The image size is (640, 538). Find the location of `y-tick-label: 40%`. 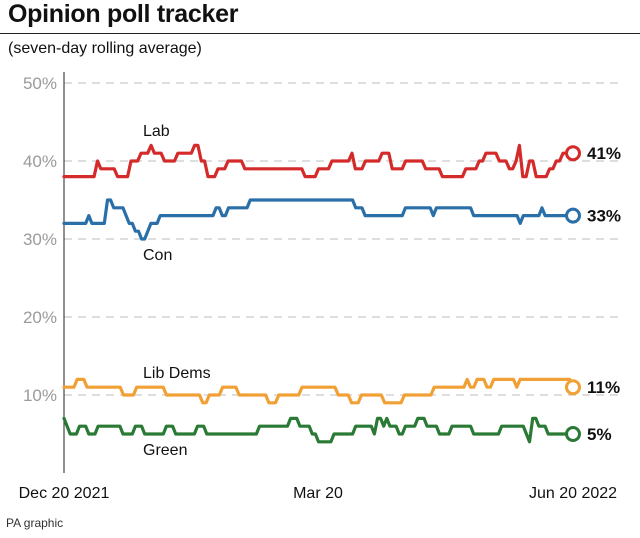

y-tick-label: 40% is located at coordinates (40, 161).